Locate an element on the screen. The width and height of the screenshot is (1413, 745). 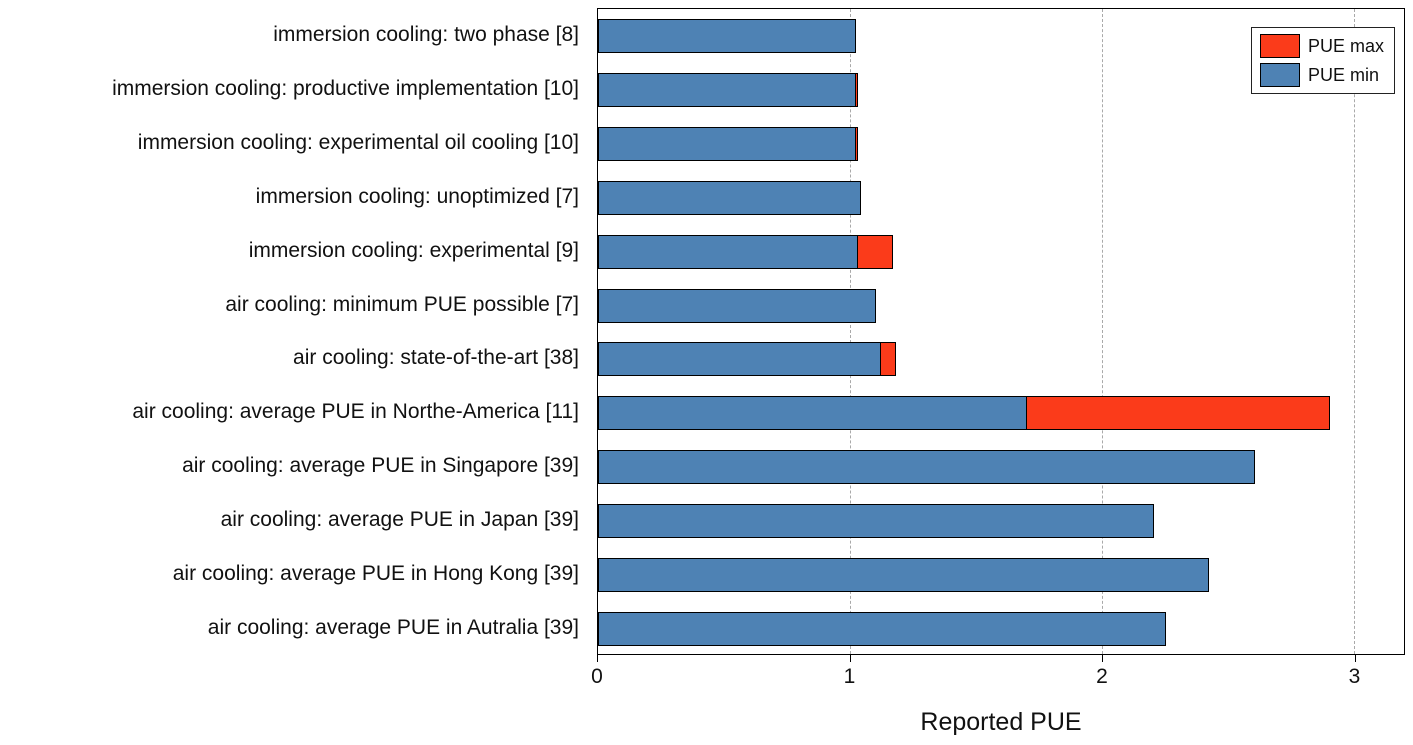
x-axis-title: Reported PUE is located at coordinates (1001, 722).